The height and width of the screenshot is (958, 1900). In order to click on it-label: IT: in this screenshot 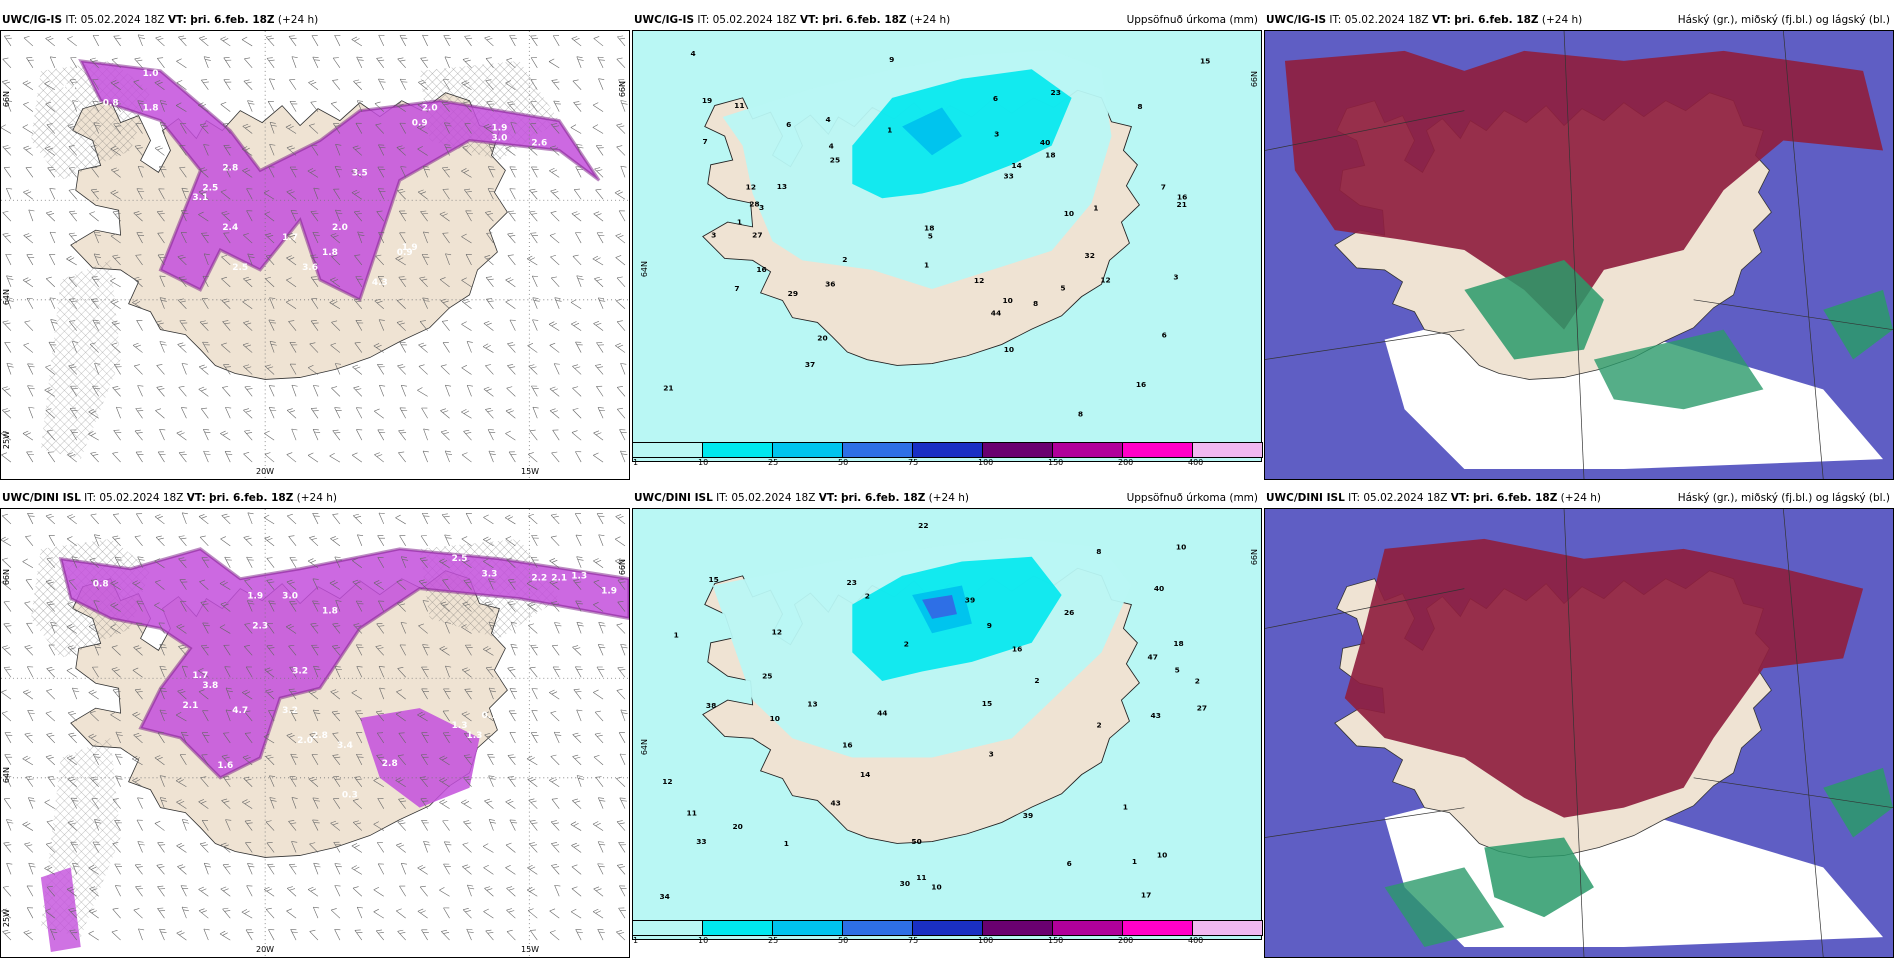, I will do `click(722, 498)`.